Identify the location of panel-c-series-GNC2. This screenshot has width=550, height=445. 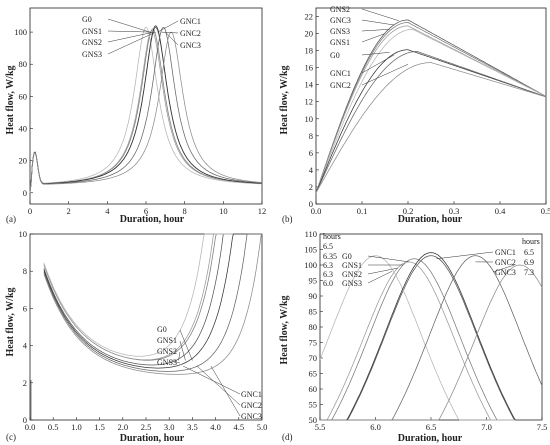
(152, 302).